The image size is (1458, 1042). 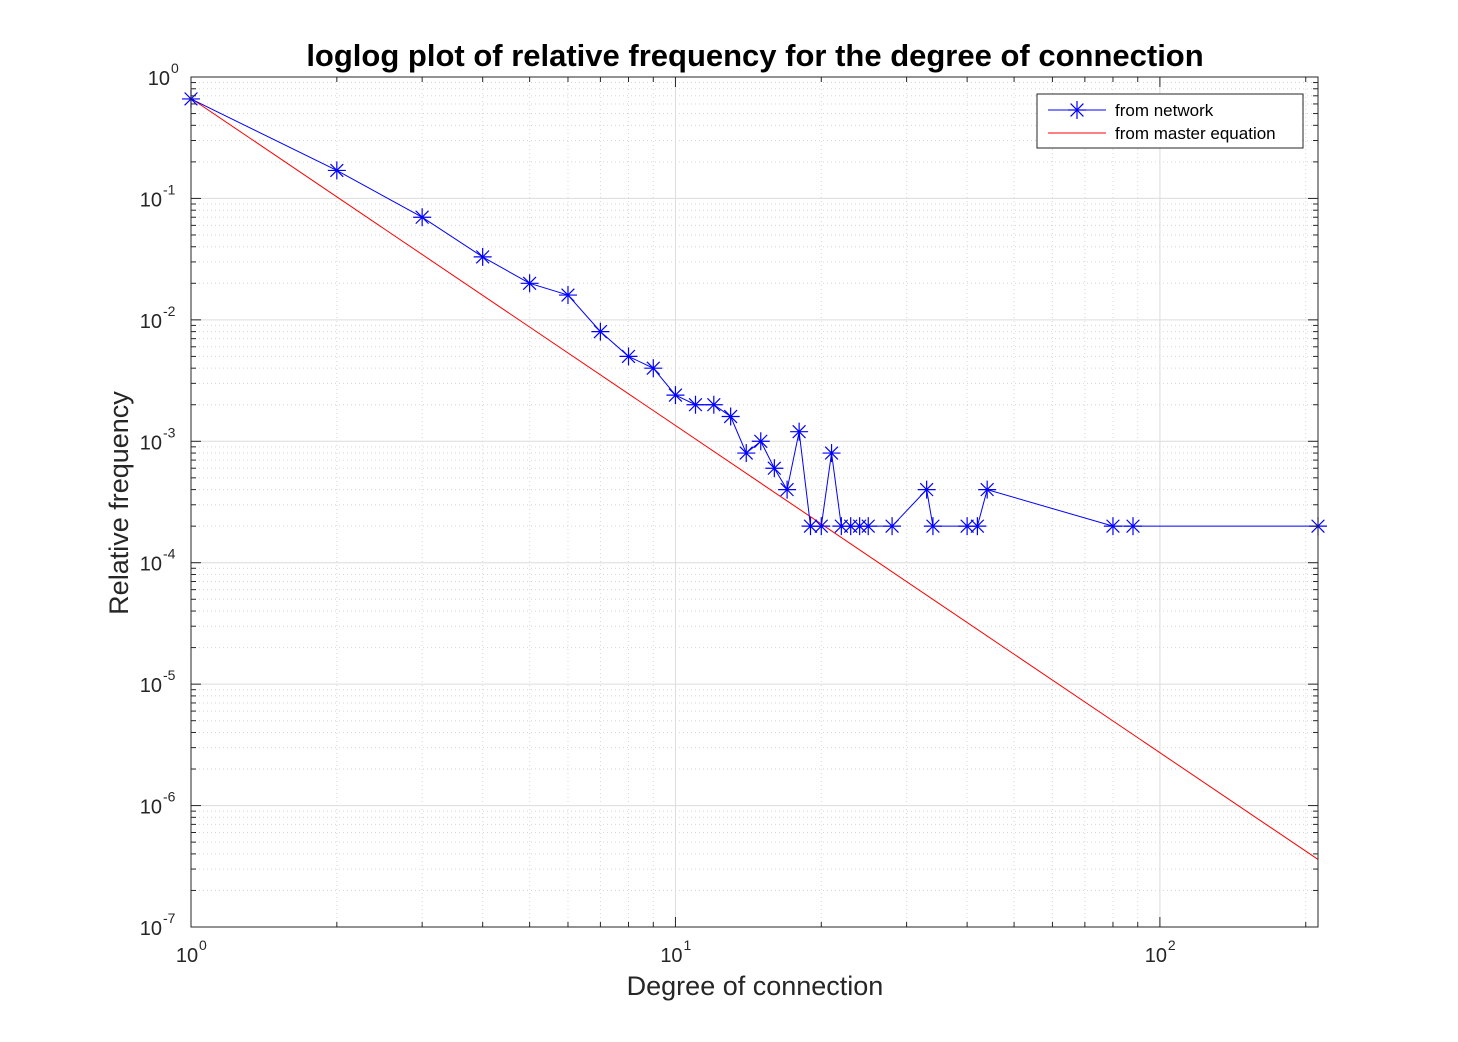 What do you see at coordinates (1164, 110) in the screenshot?
I see `legend-label-network: from network` at bounding box center [1164, 110].